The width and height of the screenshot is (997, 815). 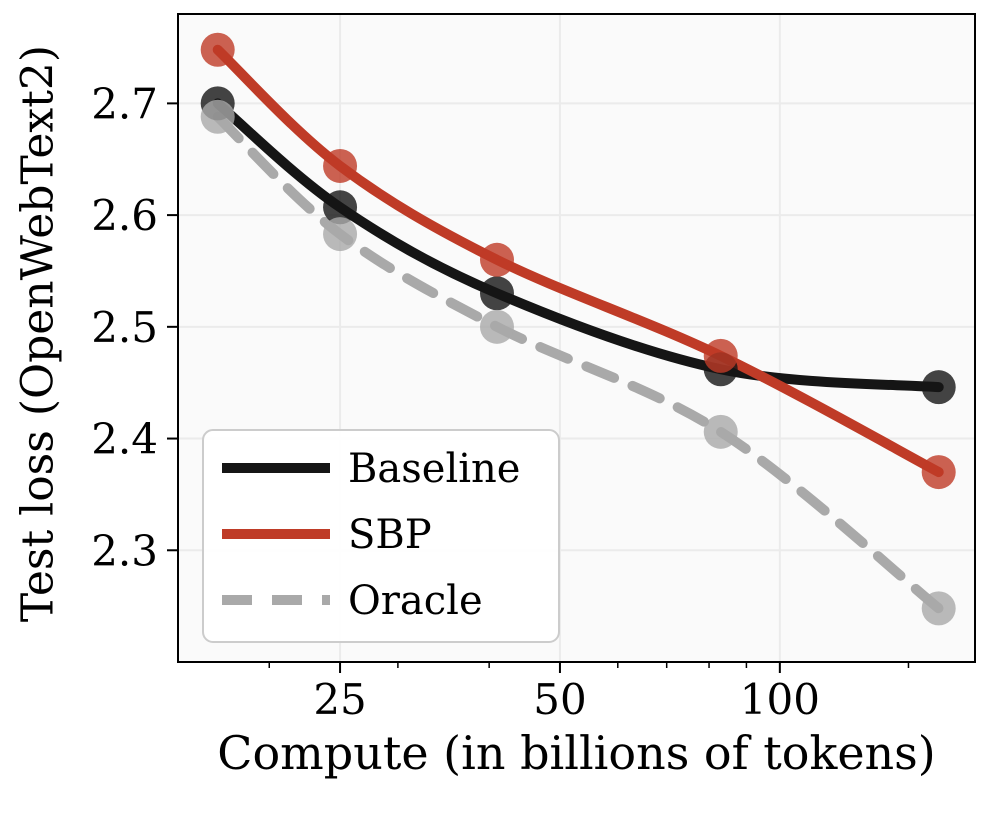 What do you see at coordinates (339, 699) in the screenshot?
I see `x-tick-label: 25` at bounding box center [339, 699].